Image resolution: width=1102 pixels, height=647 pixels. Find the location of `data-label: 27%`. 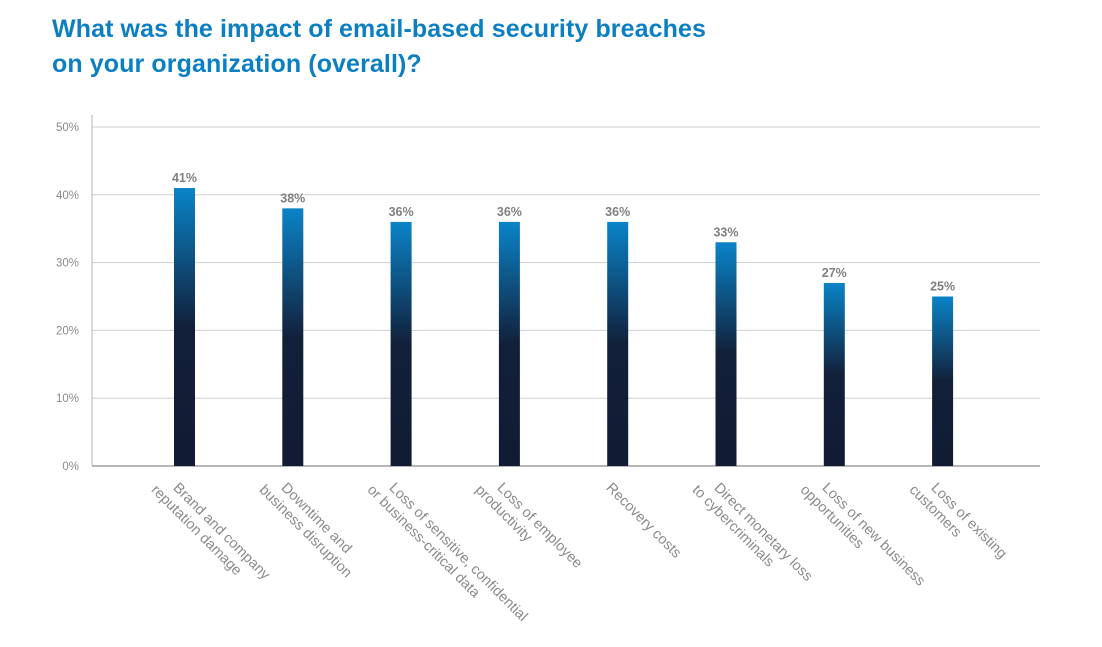

data-label: 27% is located at coordinates (834, 273).